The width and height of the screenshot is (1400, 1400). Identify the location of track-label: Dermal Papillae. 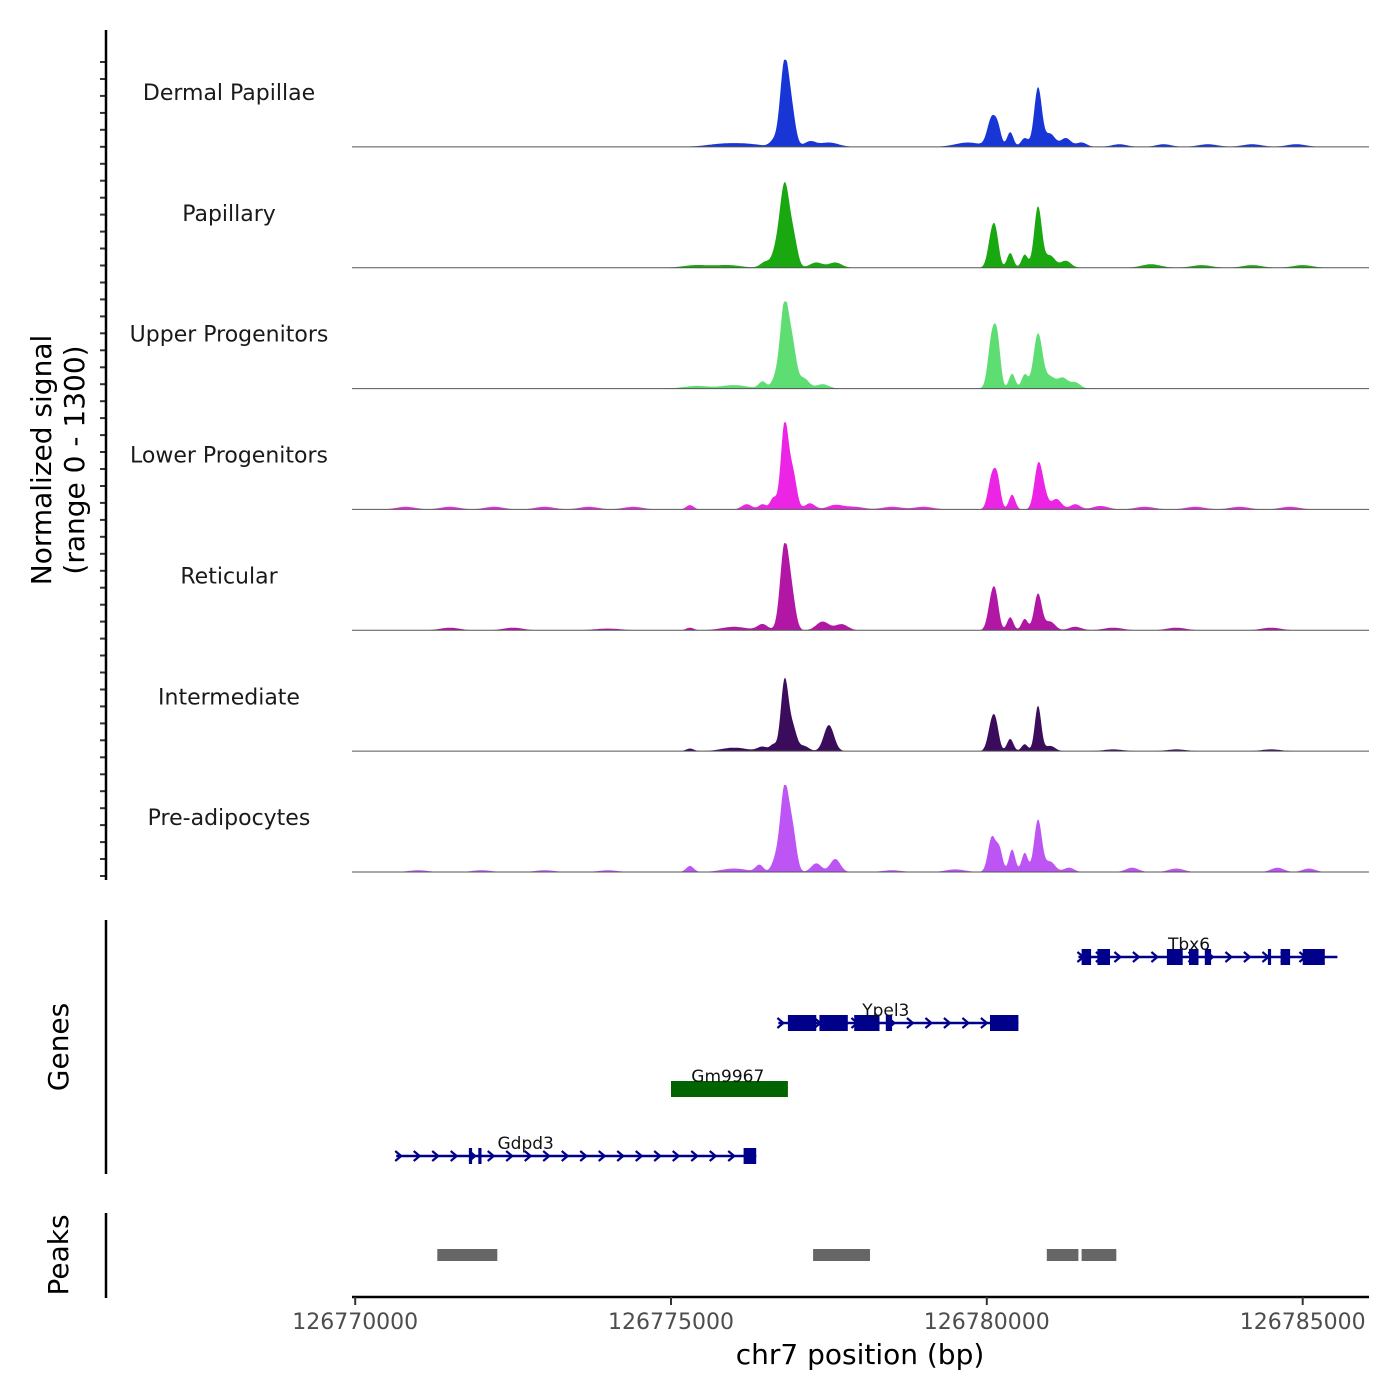
(229, 93).